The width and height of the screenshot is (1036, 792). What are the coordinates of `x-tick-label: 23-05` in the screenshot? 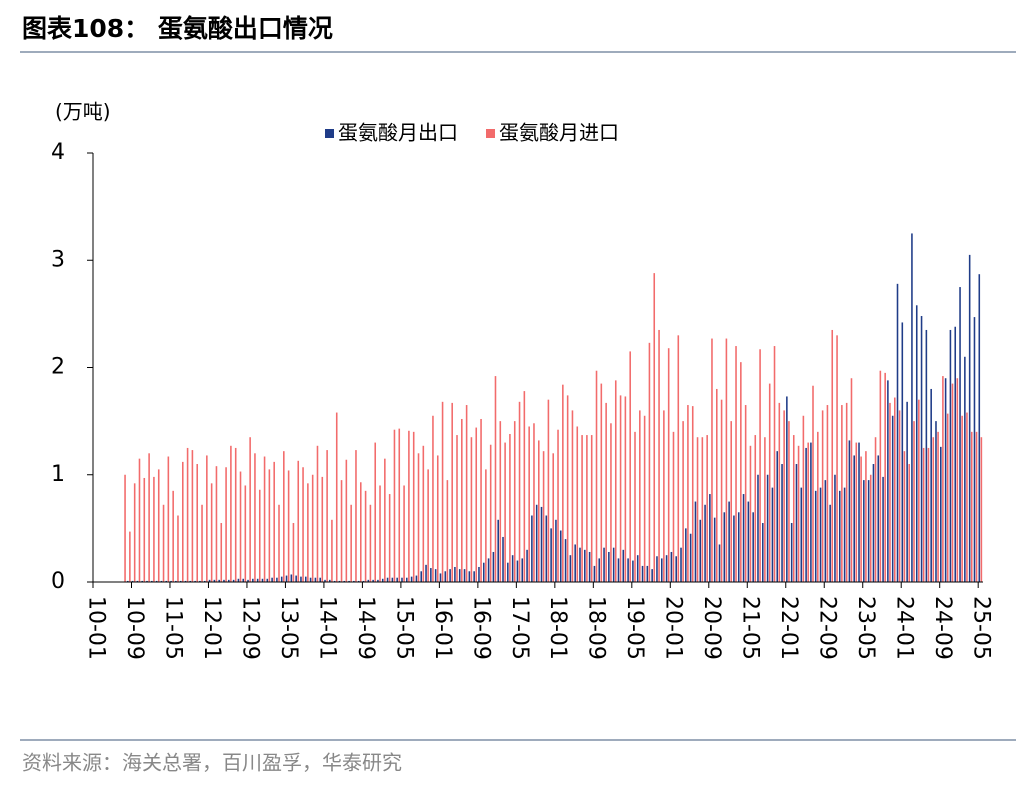 It's located at (865, 628).